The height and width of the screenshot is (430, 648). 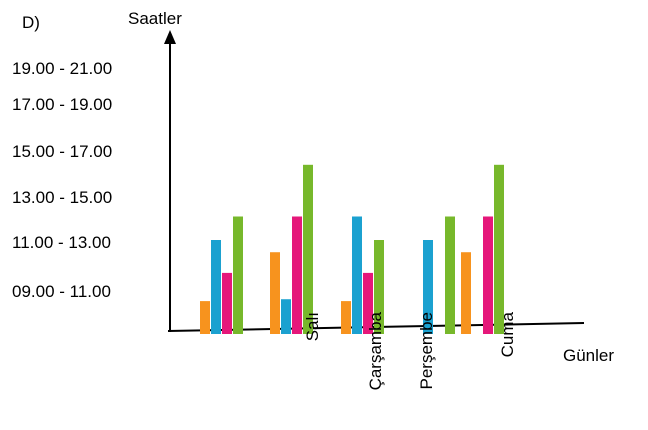 What do you see at coordinates (62, 104) in the screenshot?
I see `y-tick-label: 17.00 - 19.00` at bounding box center [62, 104].